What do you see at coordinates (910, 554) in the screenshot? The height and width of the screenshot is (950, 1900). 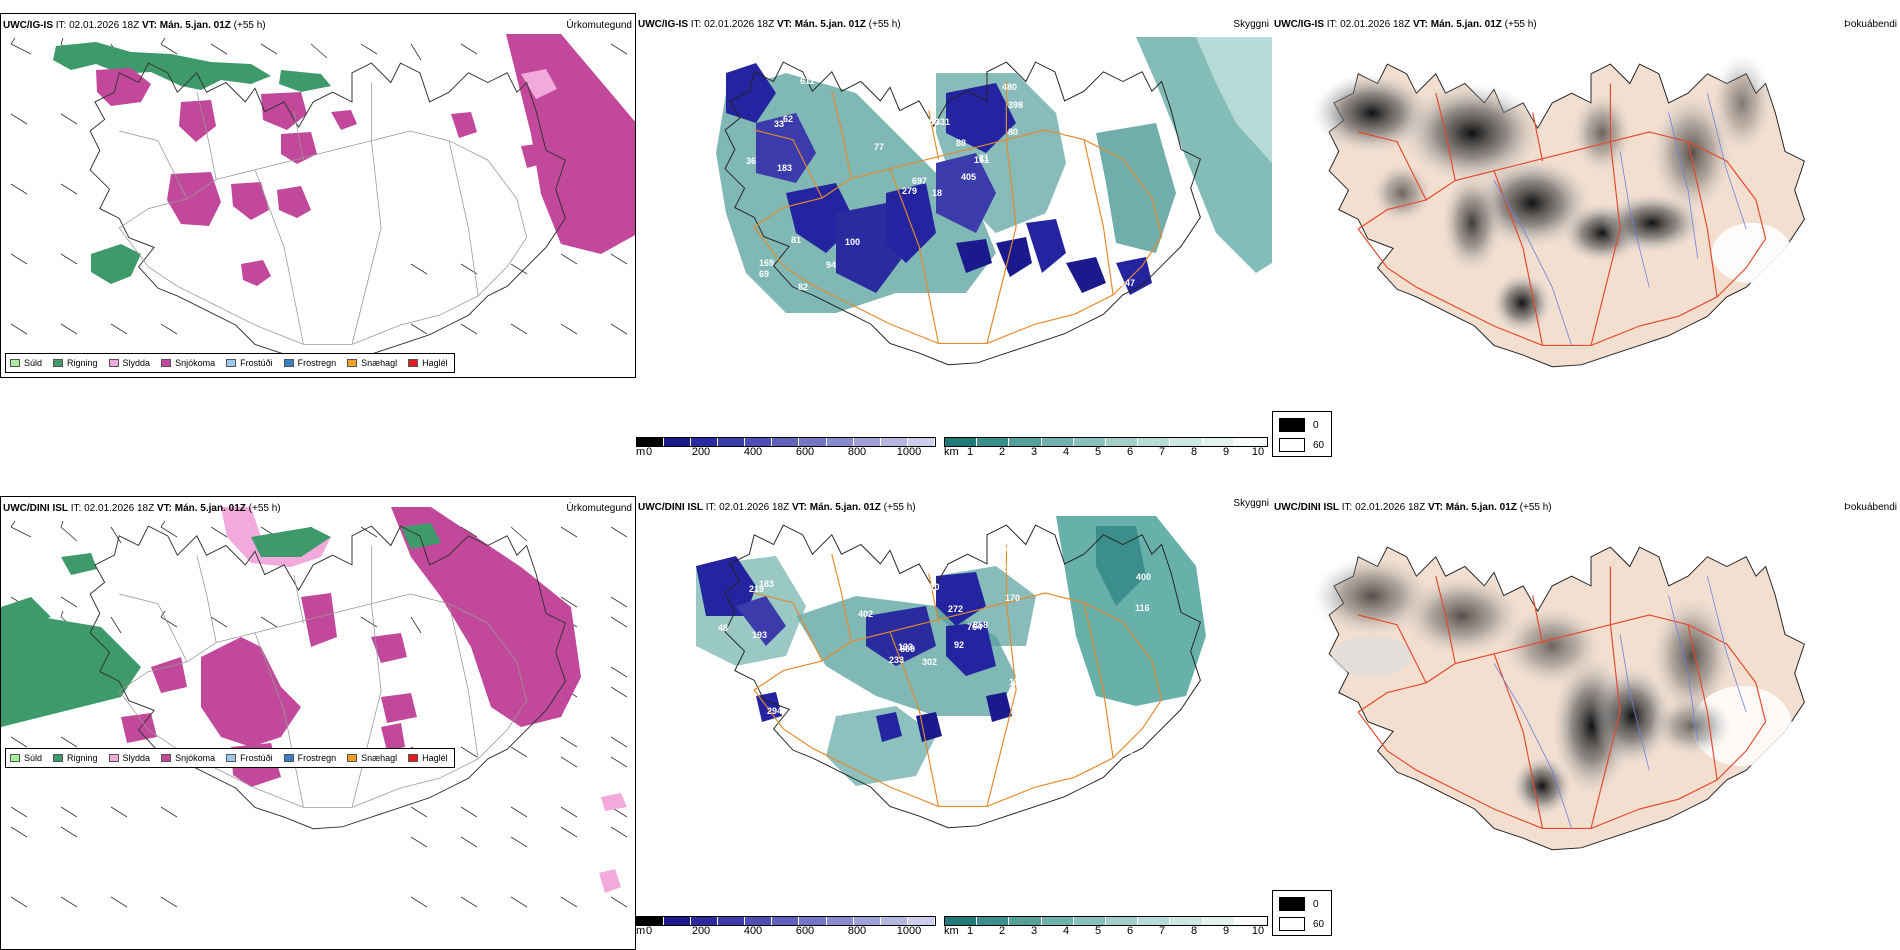 I see `snow-depth-label: 122` at bounding box center [910, 554].